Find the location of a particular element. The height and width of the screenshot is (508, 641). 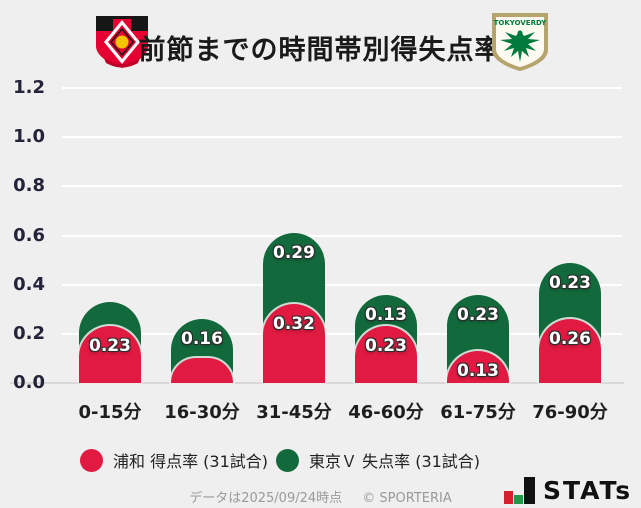

y-tick-label-0.8: 0.8 is located at coordinates (29, 186).